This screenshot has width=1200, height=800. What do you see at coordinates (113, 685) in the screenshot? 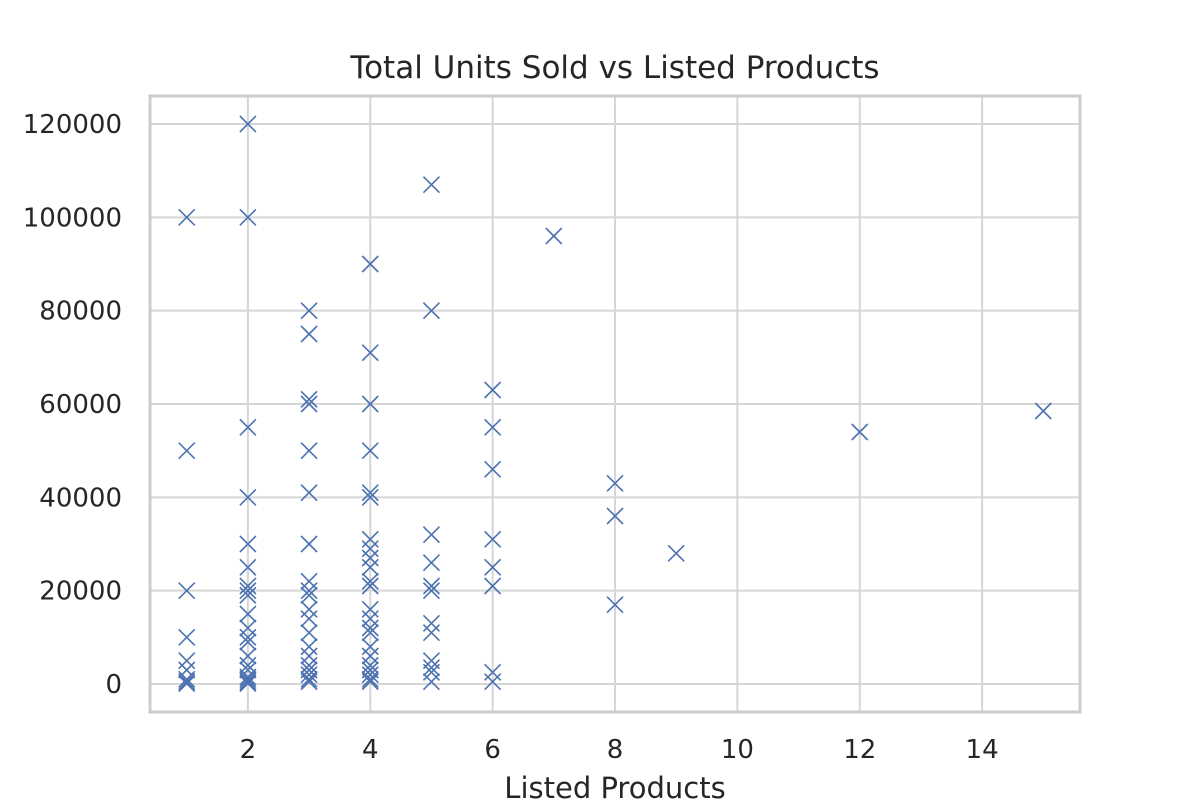
I see `y-tick-label: 0` at bounding box center [113, 685].